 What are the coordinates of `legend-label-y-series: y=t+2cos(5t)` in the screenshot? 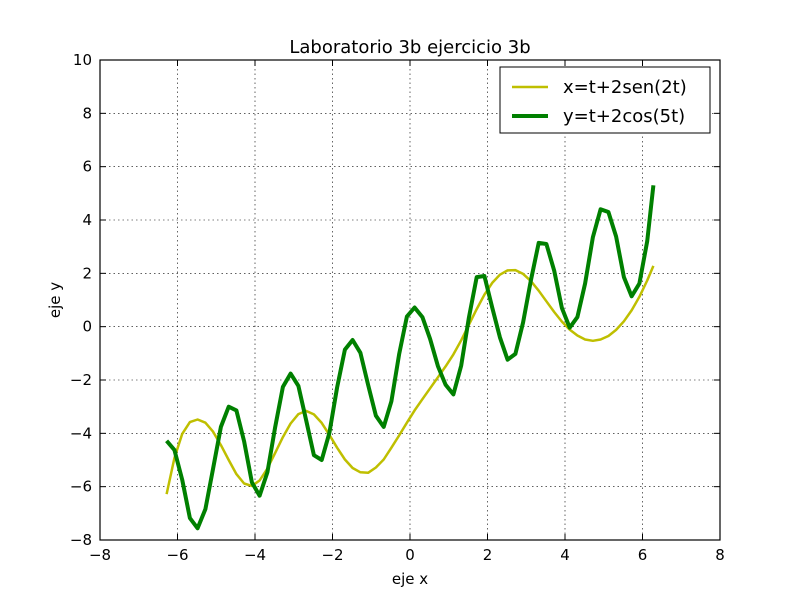 It's located at (624, 116).